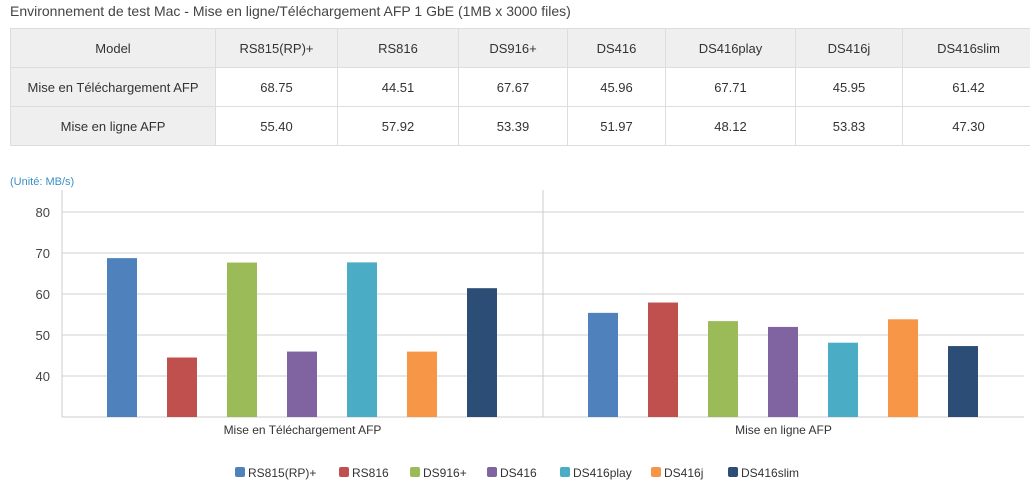 Image resolution: width=1030 pixels, height=487 pixels. Describe the element at coordinates (43, 253) in the screenshot. I see `y-tick-label: 70` at that location.